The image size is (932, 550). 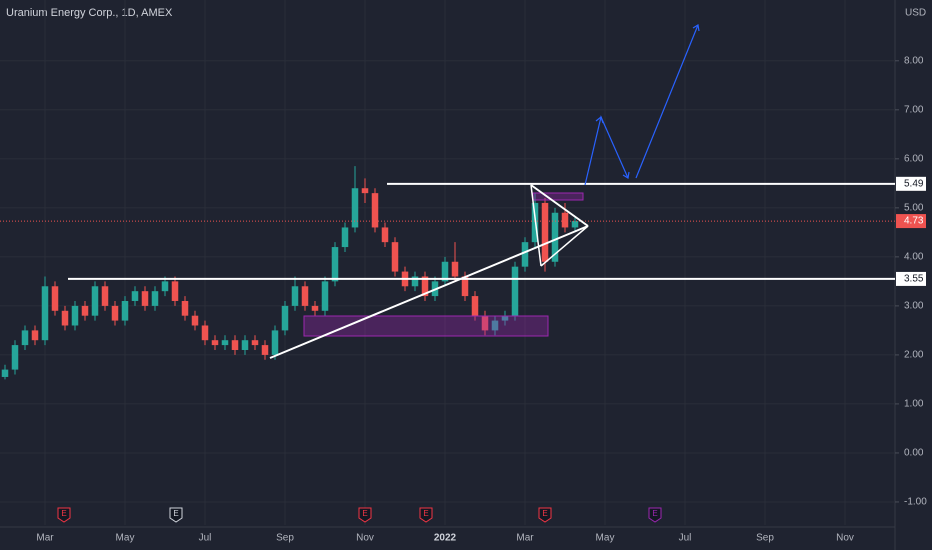 I want to click on axis-unit: USD, so click(x=915, y=13).